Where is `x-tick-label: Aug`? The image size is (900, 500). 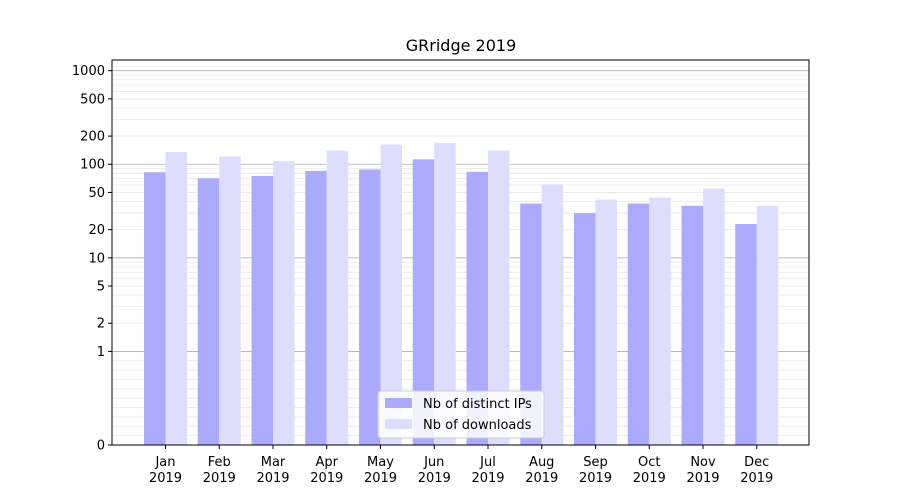 x-tick-label: Aug is located at coordinates (541, 462).